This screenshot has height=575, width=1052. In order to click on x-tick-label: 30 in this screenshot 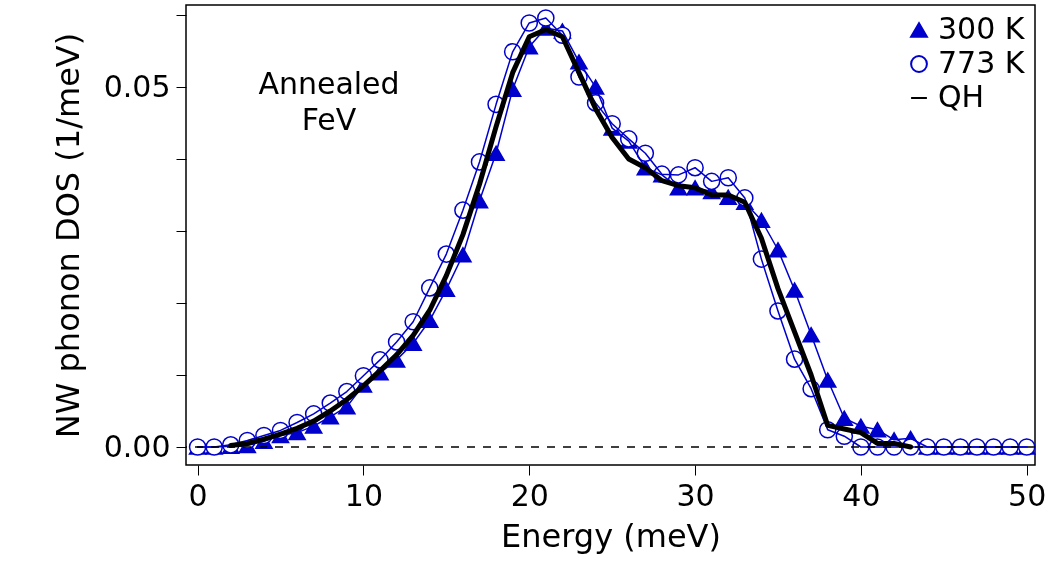, I will do `click(695, 495)`.